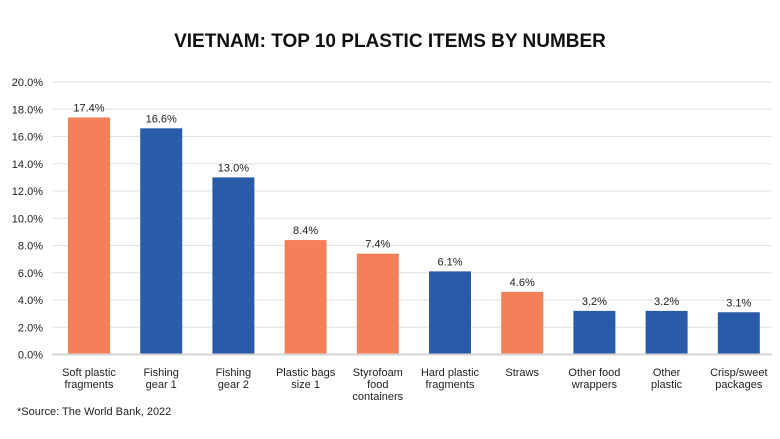  I want to click on y-tick-label: 10.0%, so click(27, 219).